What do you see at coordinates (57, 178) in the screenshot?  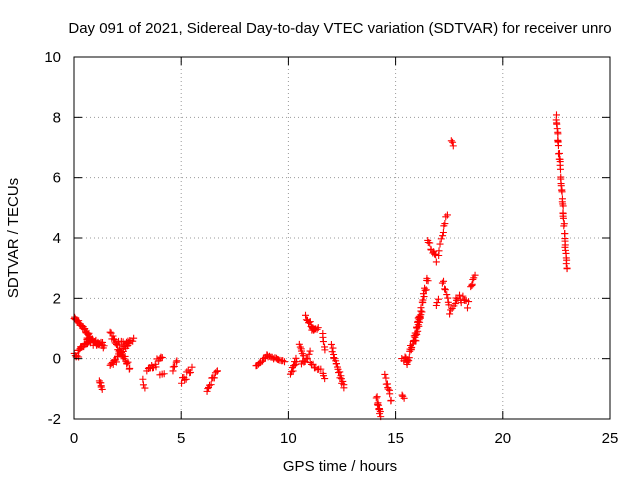 I see `y-tick-label: 6` at bounding box center [57, 178].